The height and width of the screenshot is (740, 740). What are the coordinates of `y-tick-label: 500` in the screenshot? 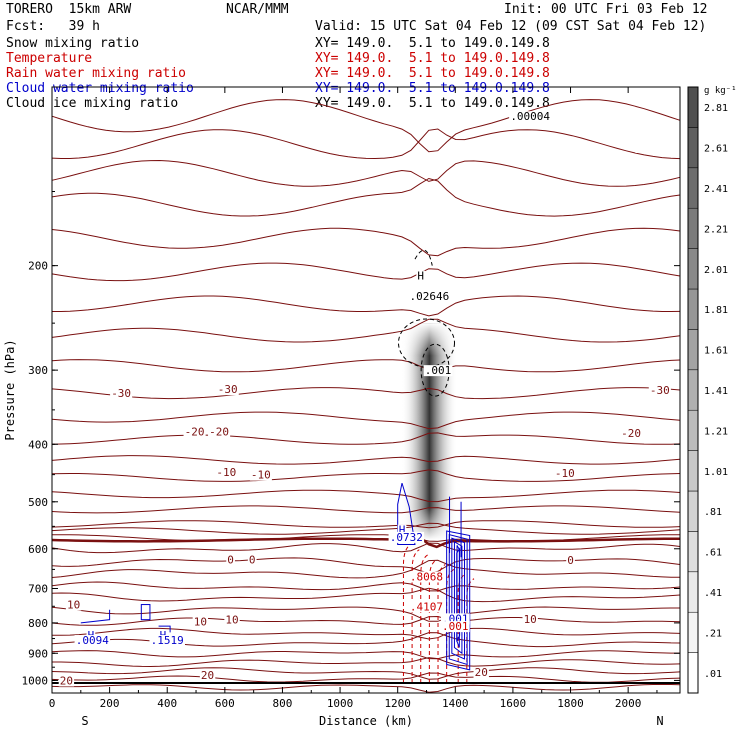 It's located at (38, 502).